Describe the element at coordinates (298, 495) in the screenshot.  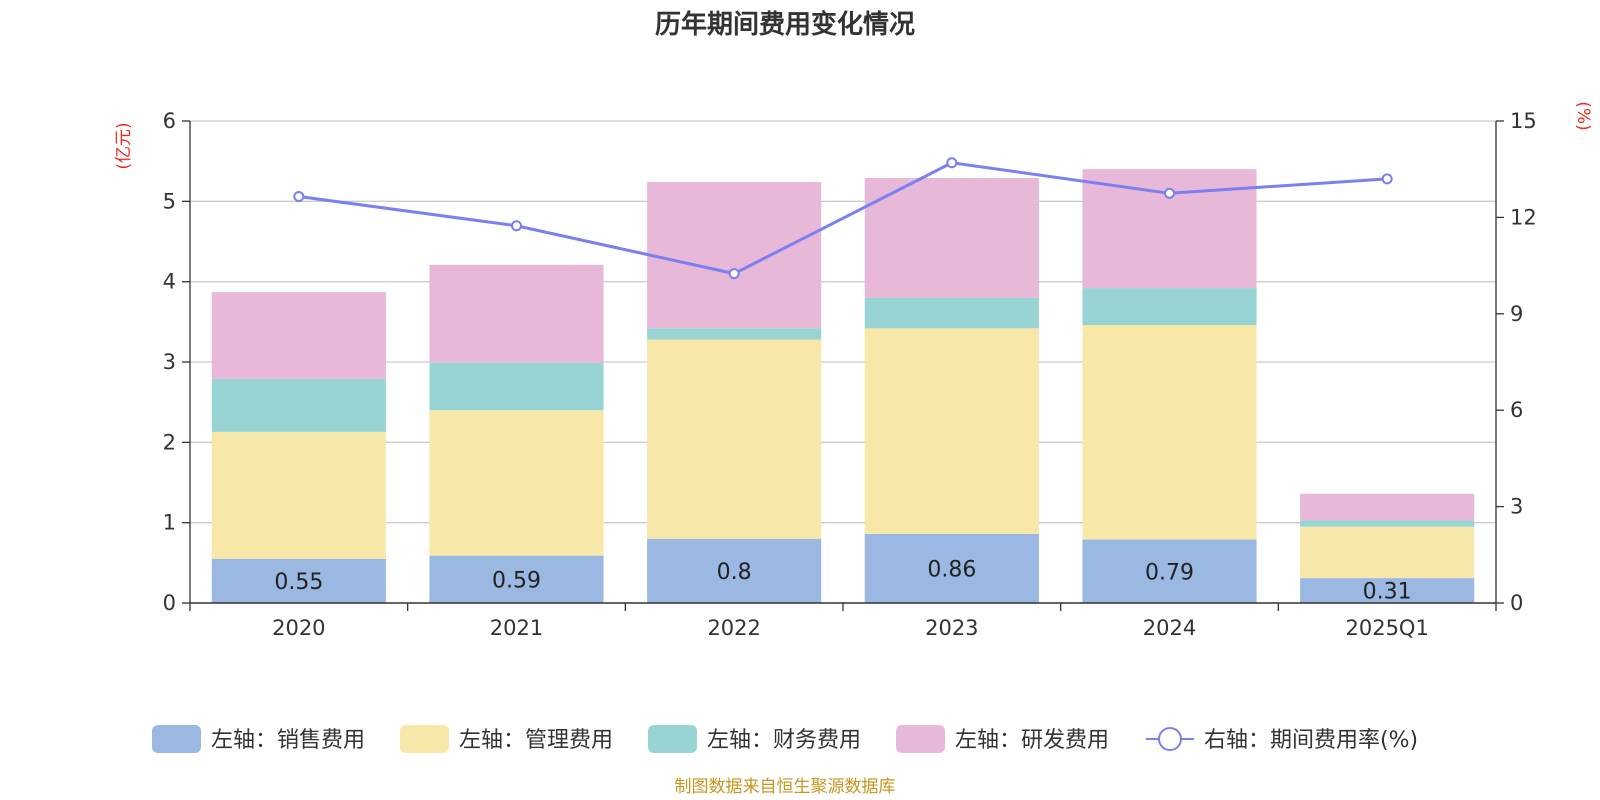
I see `bar-2-2020` at that location.